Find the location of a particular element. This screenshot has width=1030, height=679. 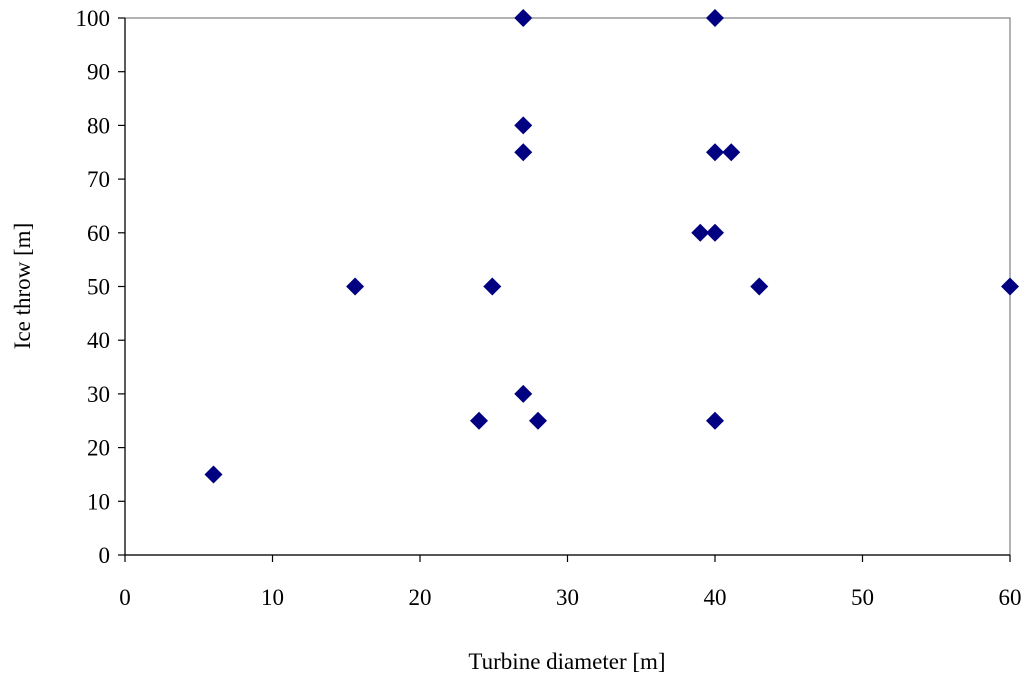

x-tick-label: 30 is located at coordinates (567, 597).